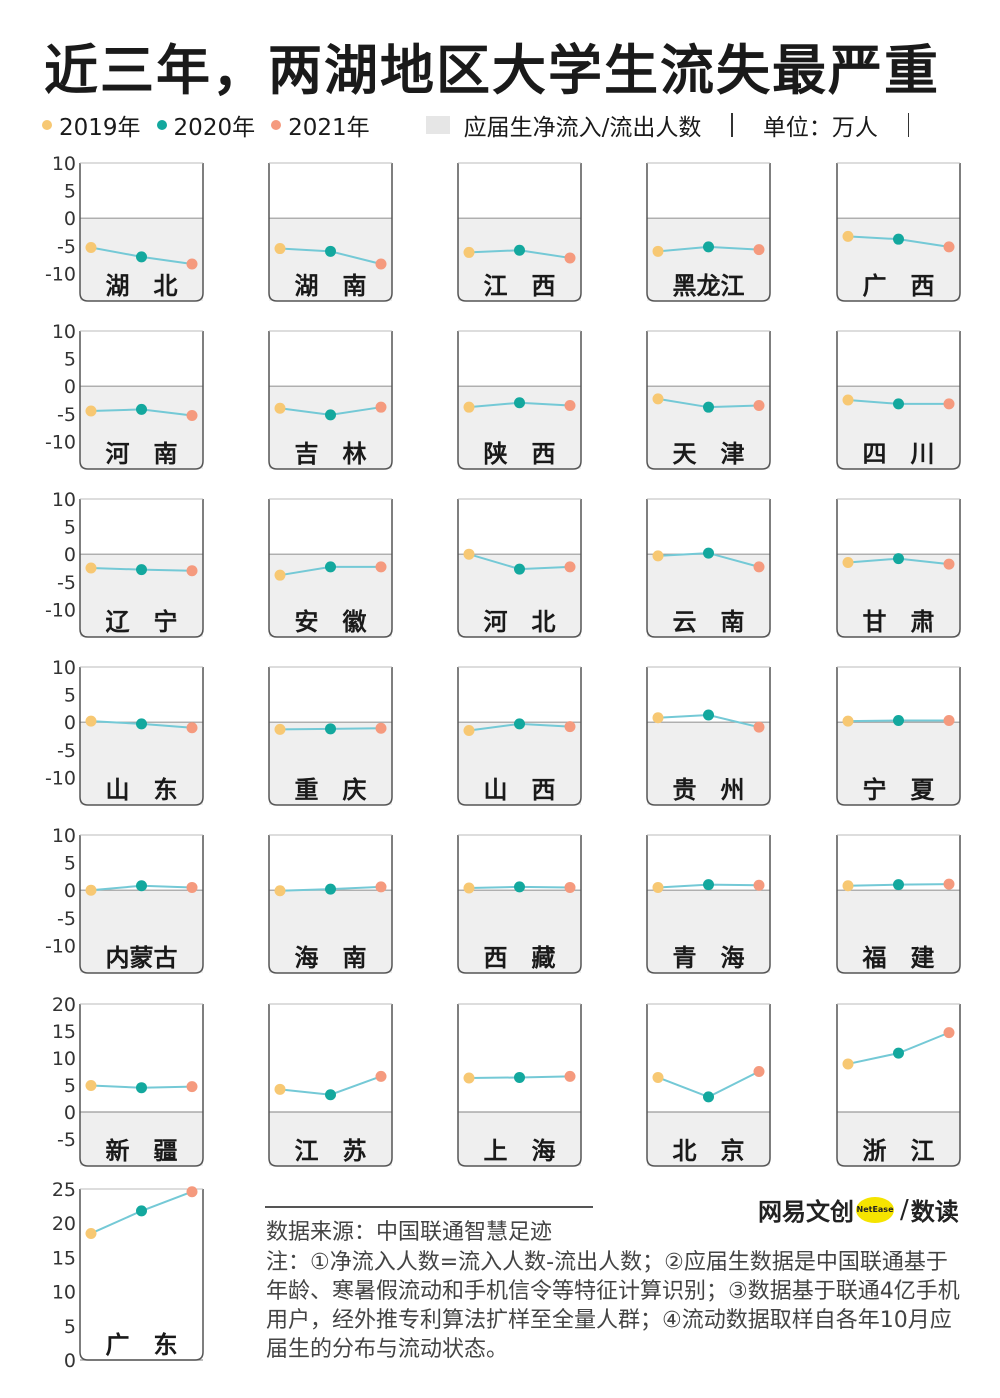 This screenshot has height=1398, width=1000. What do you see at coordinates (409, 1232) in the screenshot?
I see `data-source: 数据来源：中国联通智慧足迹` at bounding box center [409, 1232].